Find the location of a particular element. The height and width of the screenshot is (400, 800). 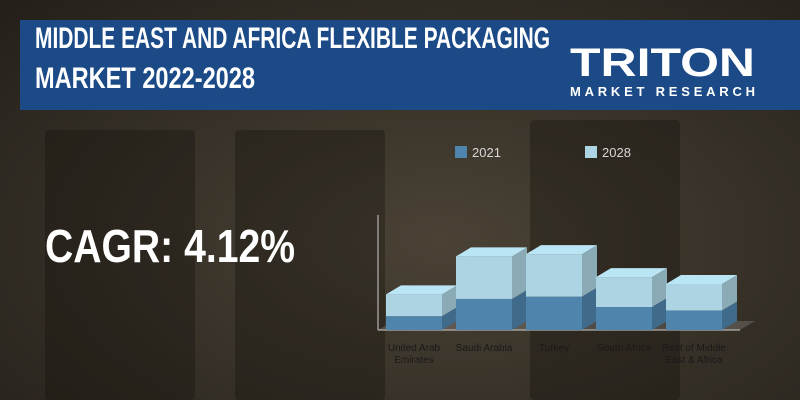

legend-item: 2021 is located at coordinates (478, 152).